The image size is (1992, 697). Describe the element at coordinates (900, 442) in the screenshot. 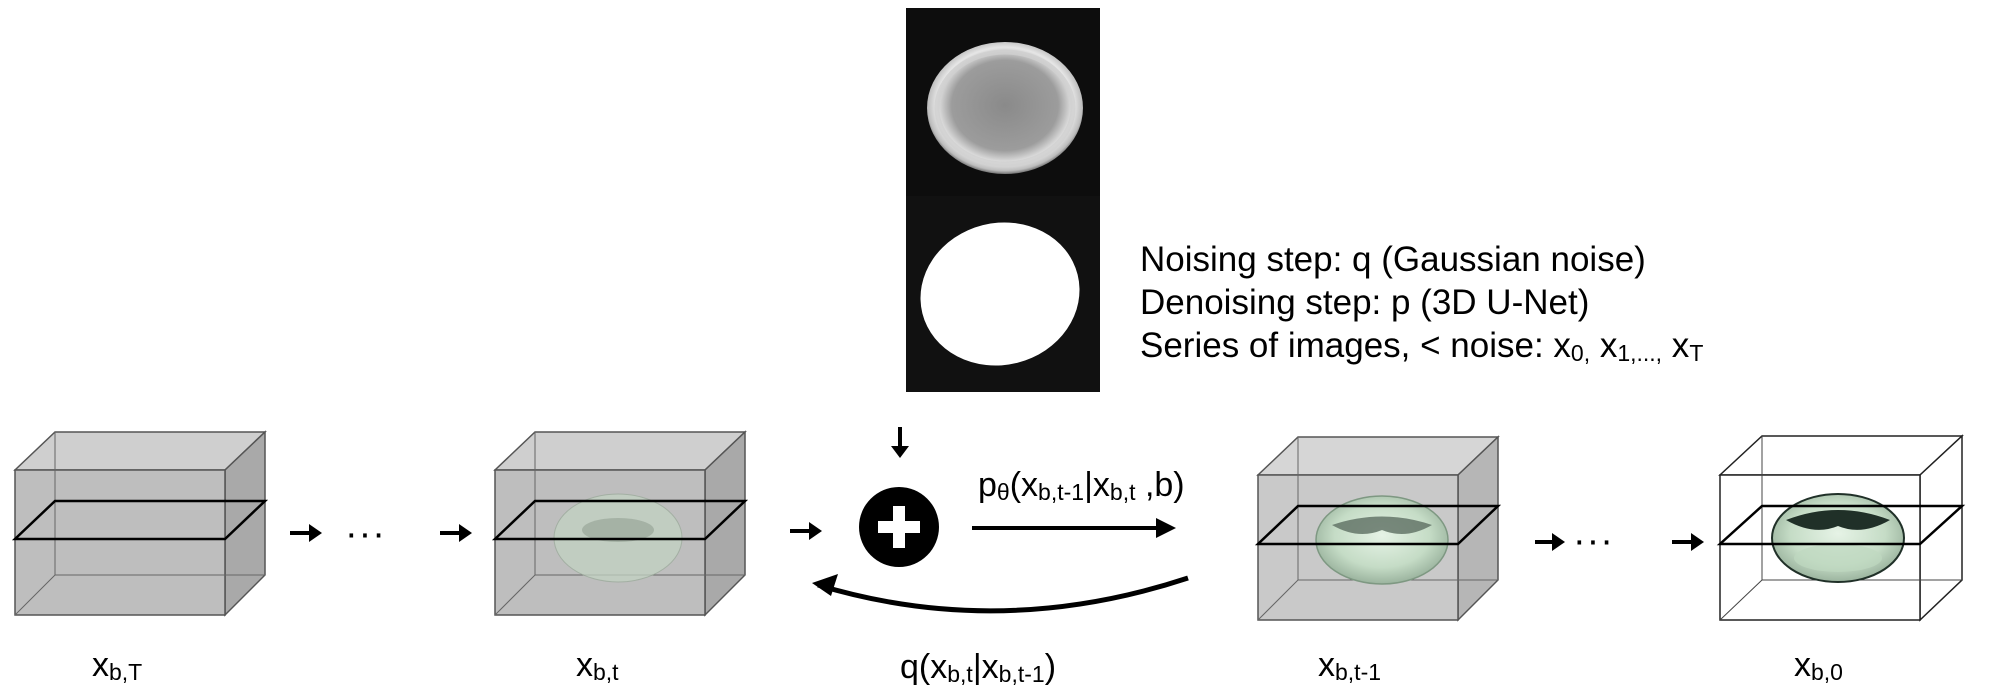

I see `arrow-down-icon` at that location.